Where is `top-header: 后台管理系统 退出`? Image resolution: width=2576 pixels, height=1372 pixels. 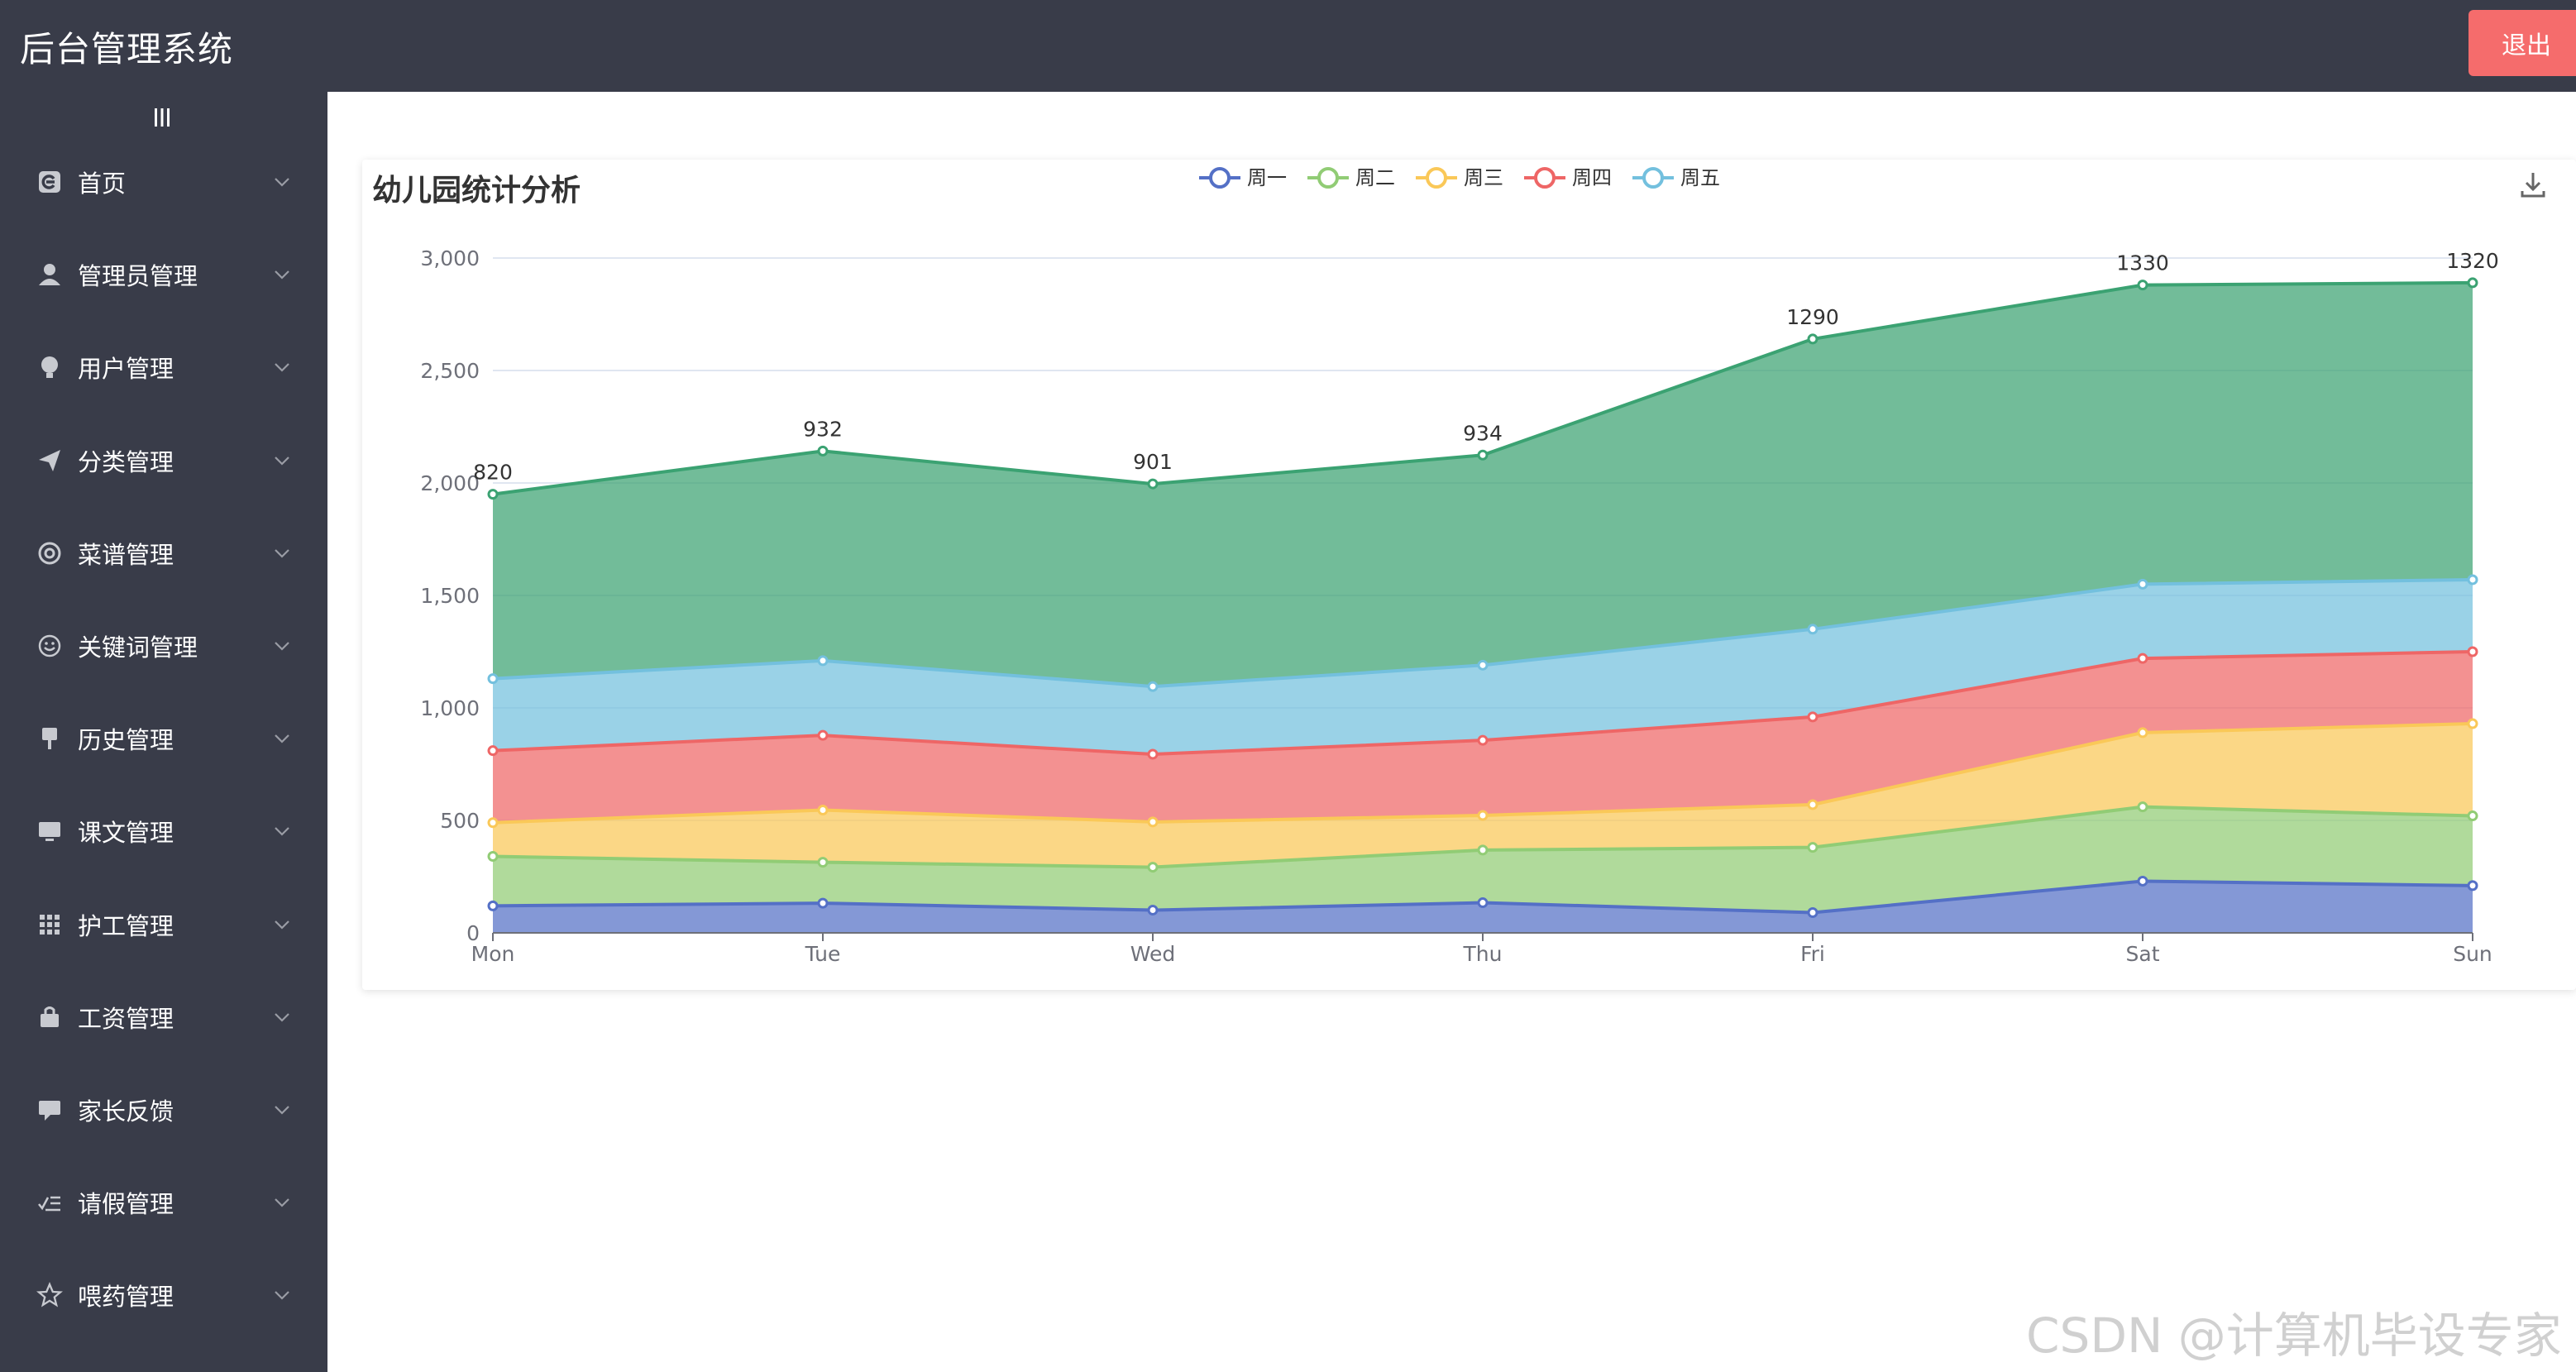
top-header: 后台管理系统 退出 is located at coordinates (1288, 46).